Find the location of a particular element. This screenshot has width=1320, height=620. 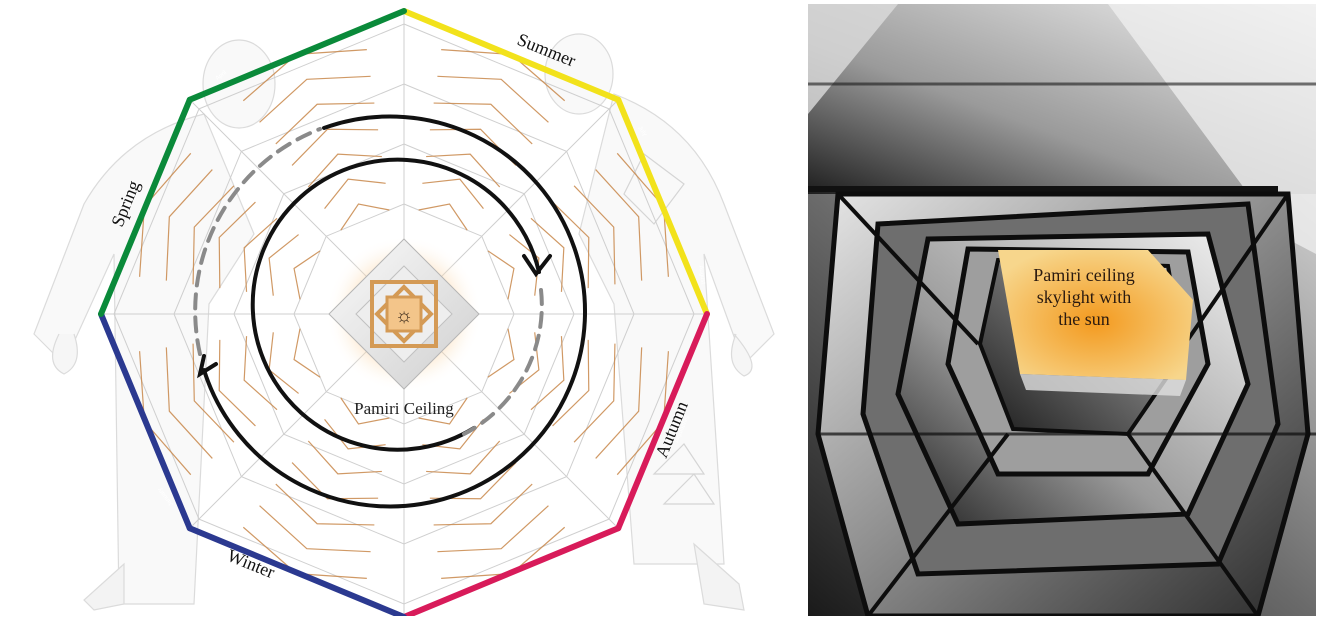

month-label: February is located at coordinates (106, 353).